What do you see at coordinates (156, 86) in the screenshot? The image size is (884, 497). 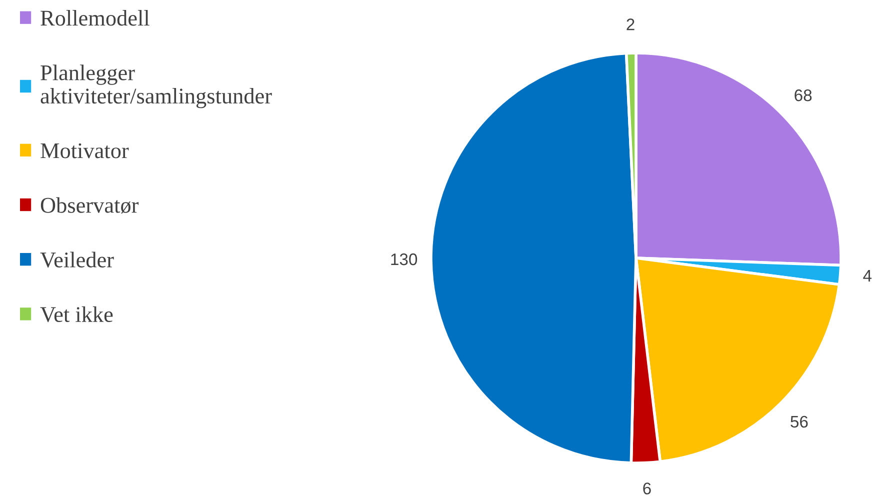 I see `legend-label: Planlegger aktiviteter/samlingstunder` at bounding box center [156, 86].